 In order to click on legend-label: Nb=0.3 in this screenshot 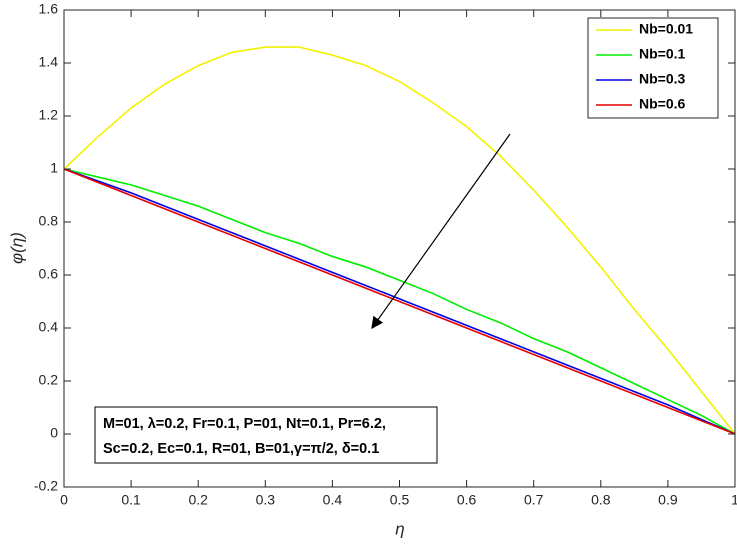, I will do `click(662, 79)`.